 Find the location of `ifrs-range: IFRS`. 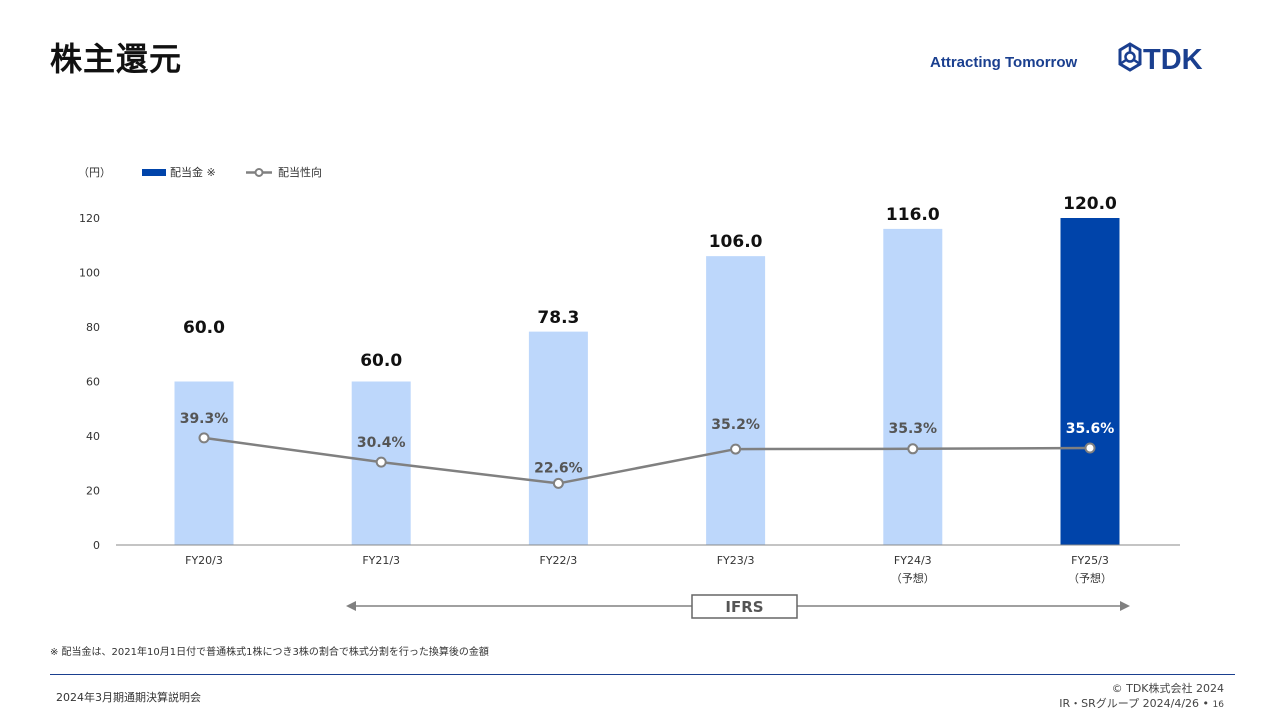

ifrs-range: IFRS is located at coordinates (738, 606).